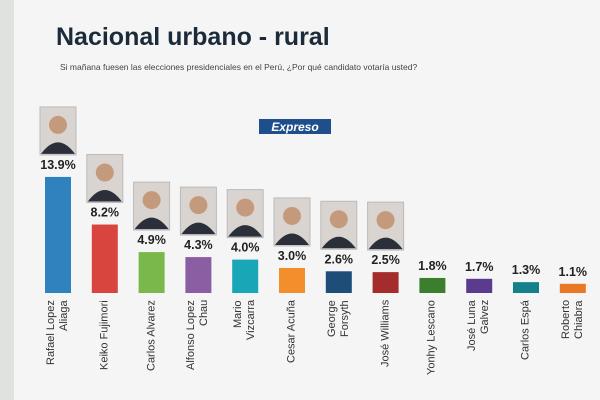 Image resolution: width=600 pixels, height=400 pixels. Describe the element at coordinates (479, 325) in the screenshot. I see `x-tick-label: José Luna Galvez` at that location.